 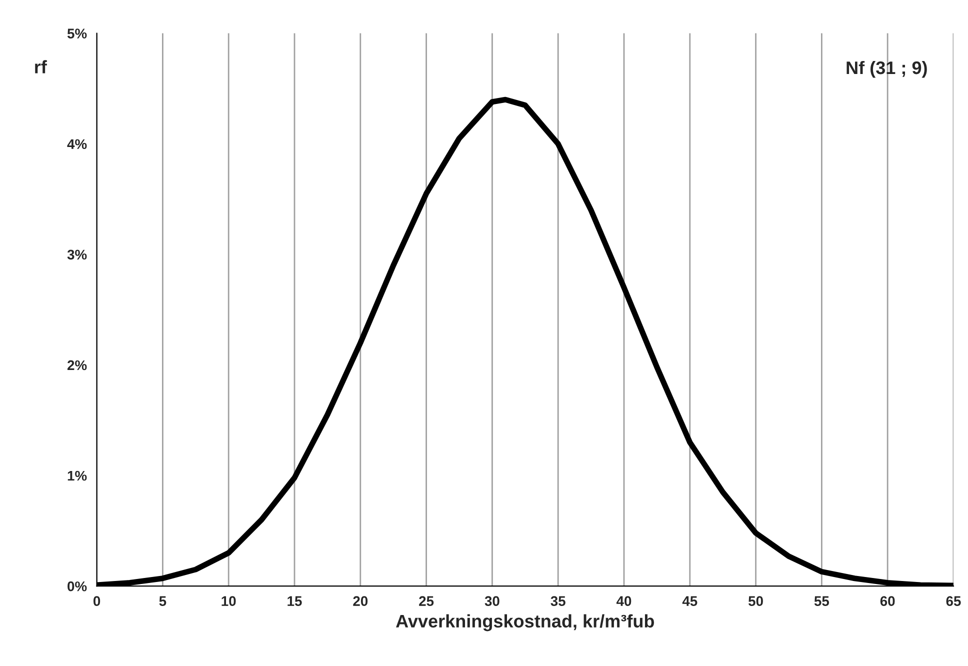 I want to click on x-tick-label: 35, so click(x=558, y=601).